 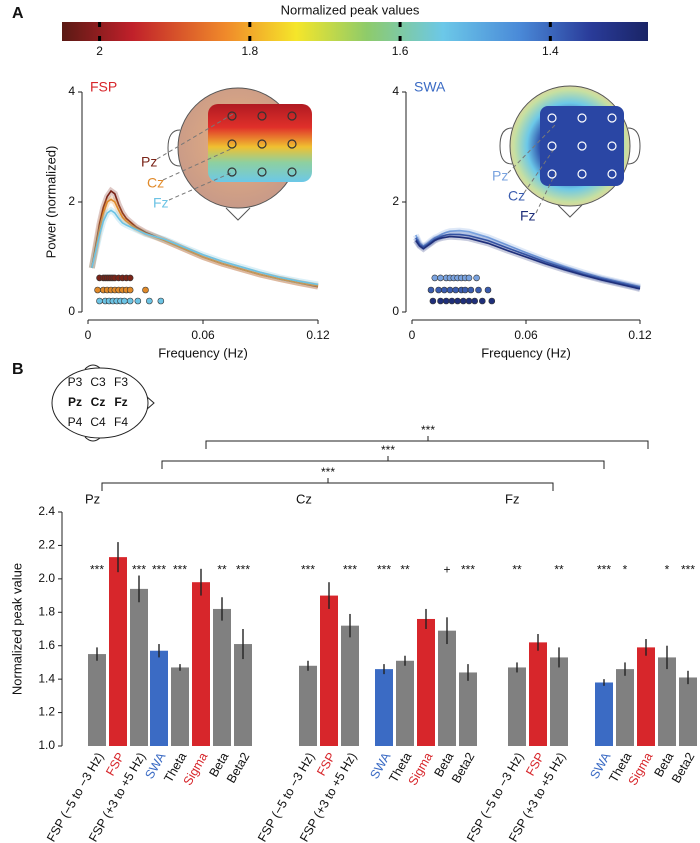 I want to click on significance: +, so click(x=446, y=570).